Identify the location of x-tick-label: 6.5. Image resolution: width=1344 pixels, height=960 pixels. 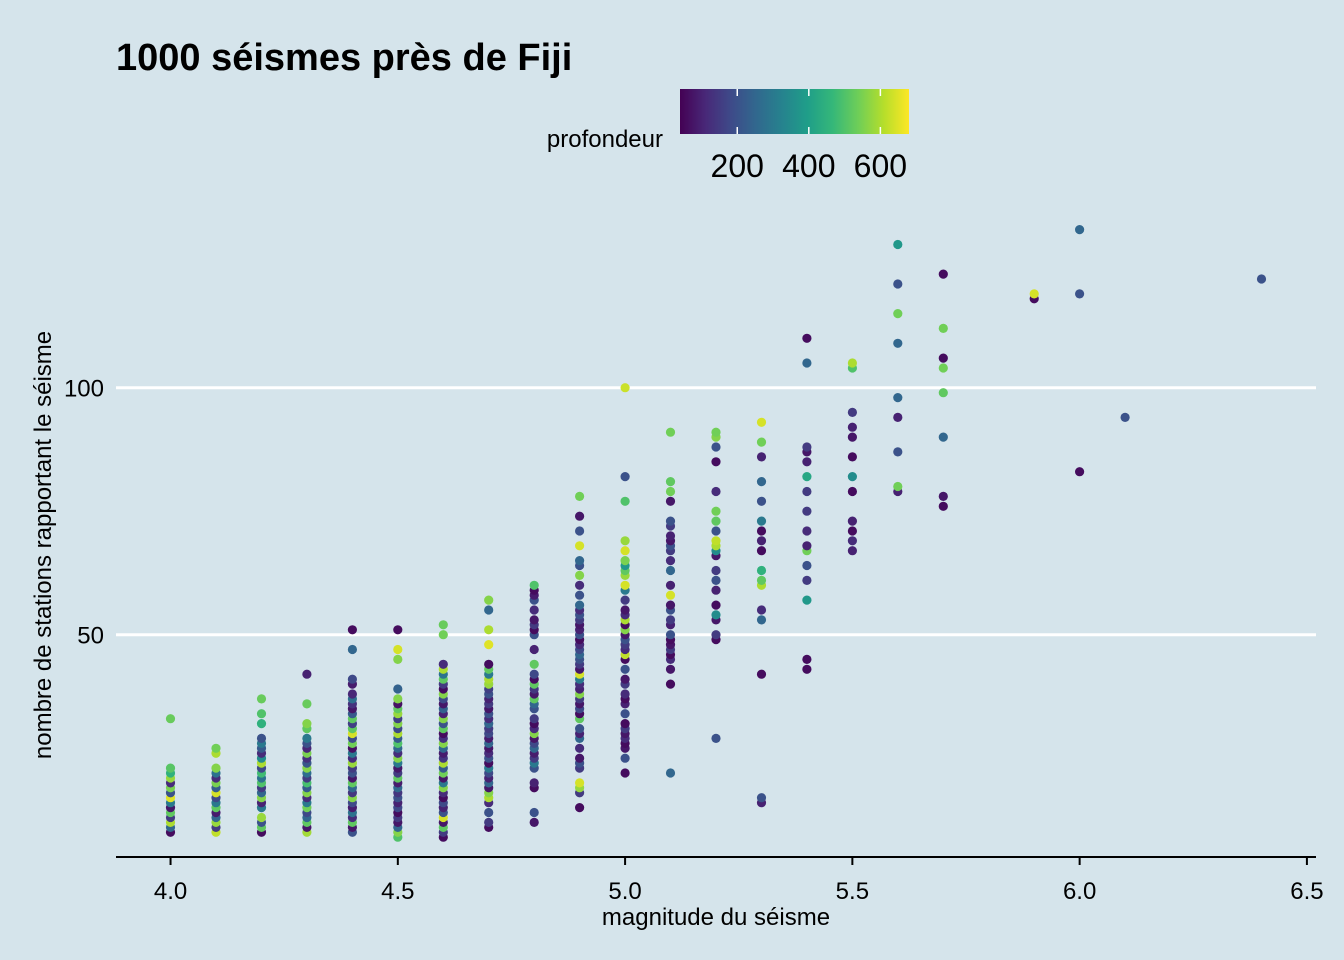
(1306, 891).